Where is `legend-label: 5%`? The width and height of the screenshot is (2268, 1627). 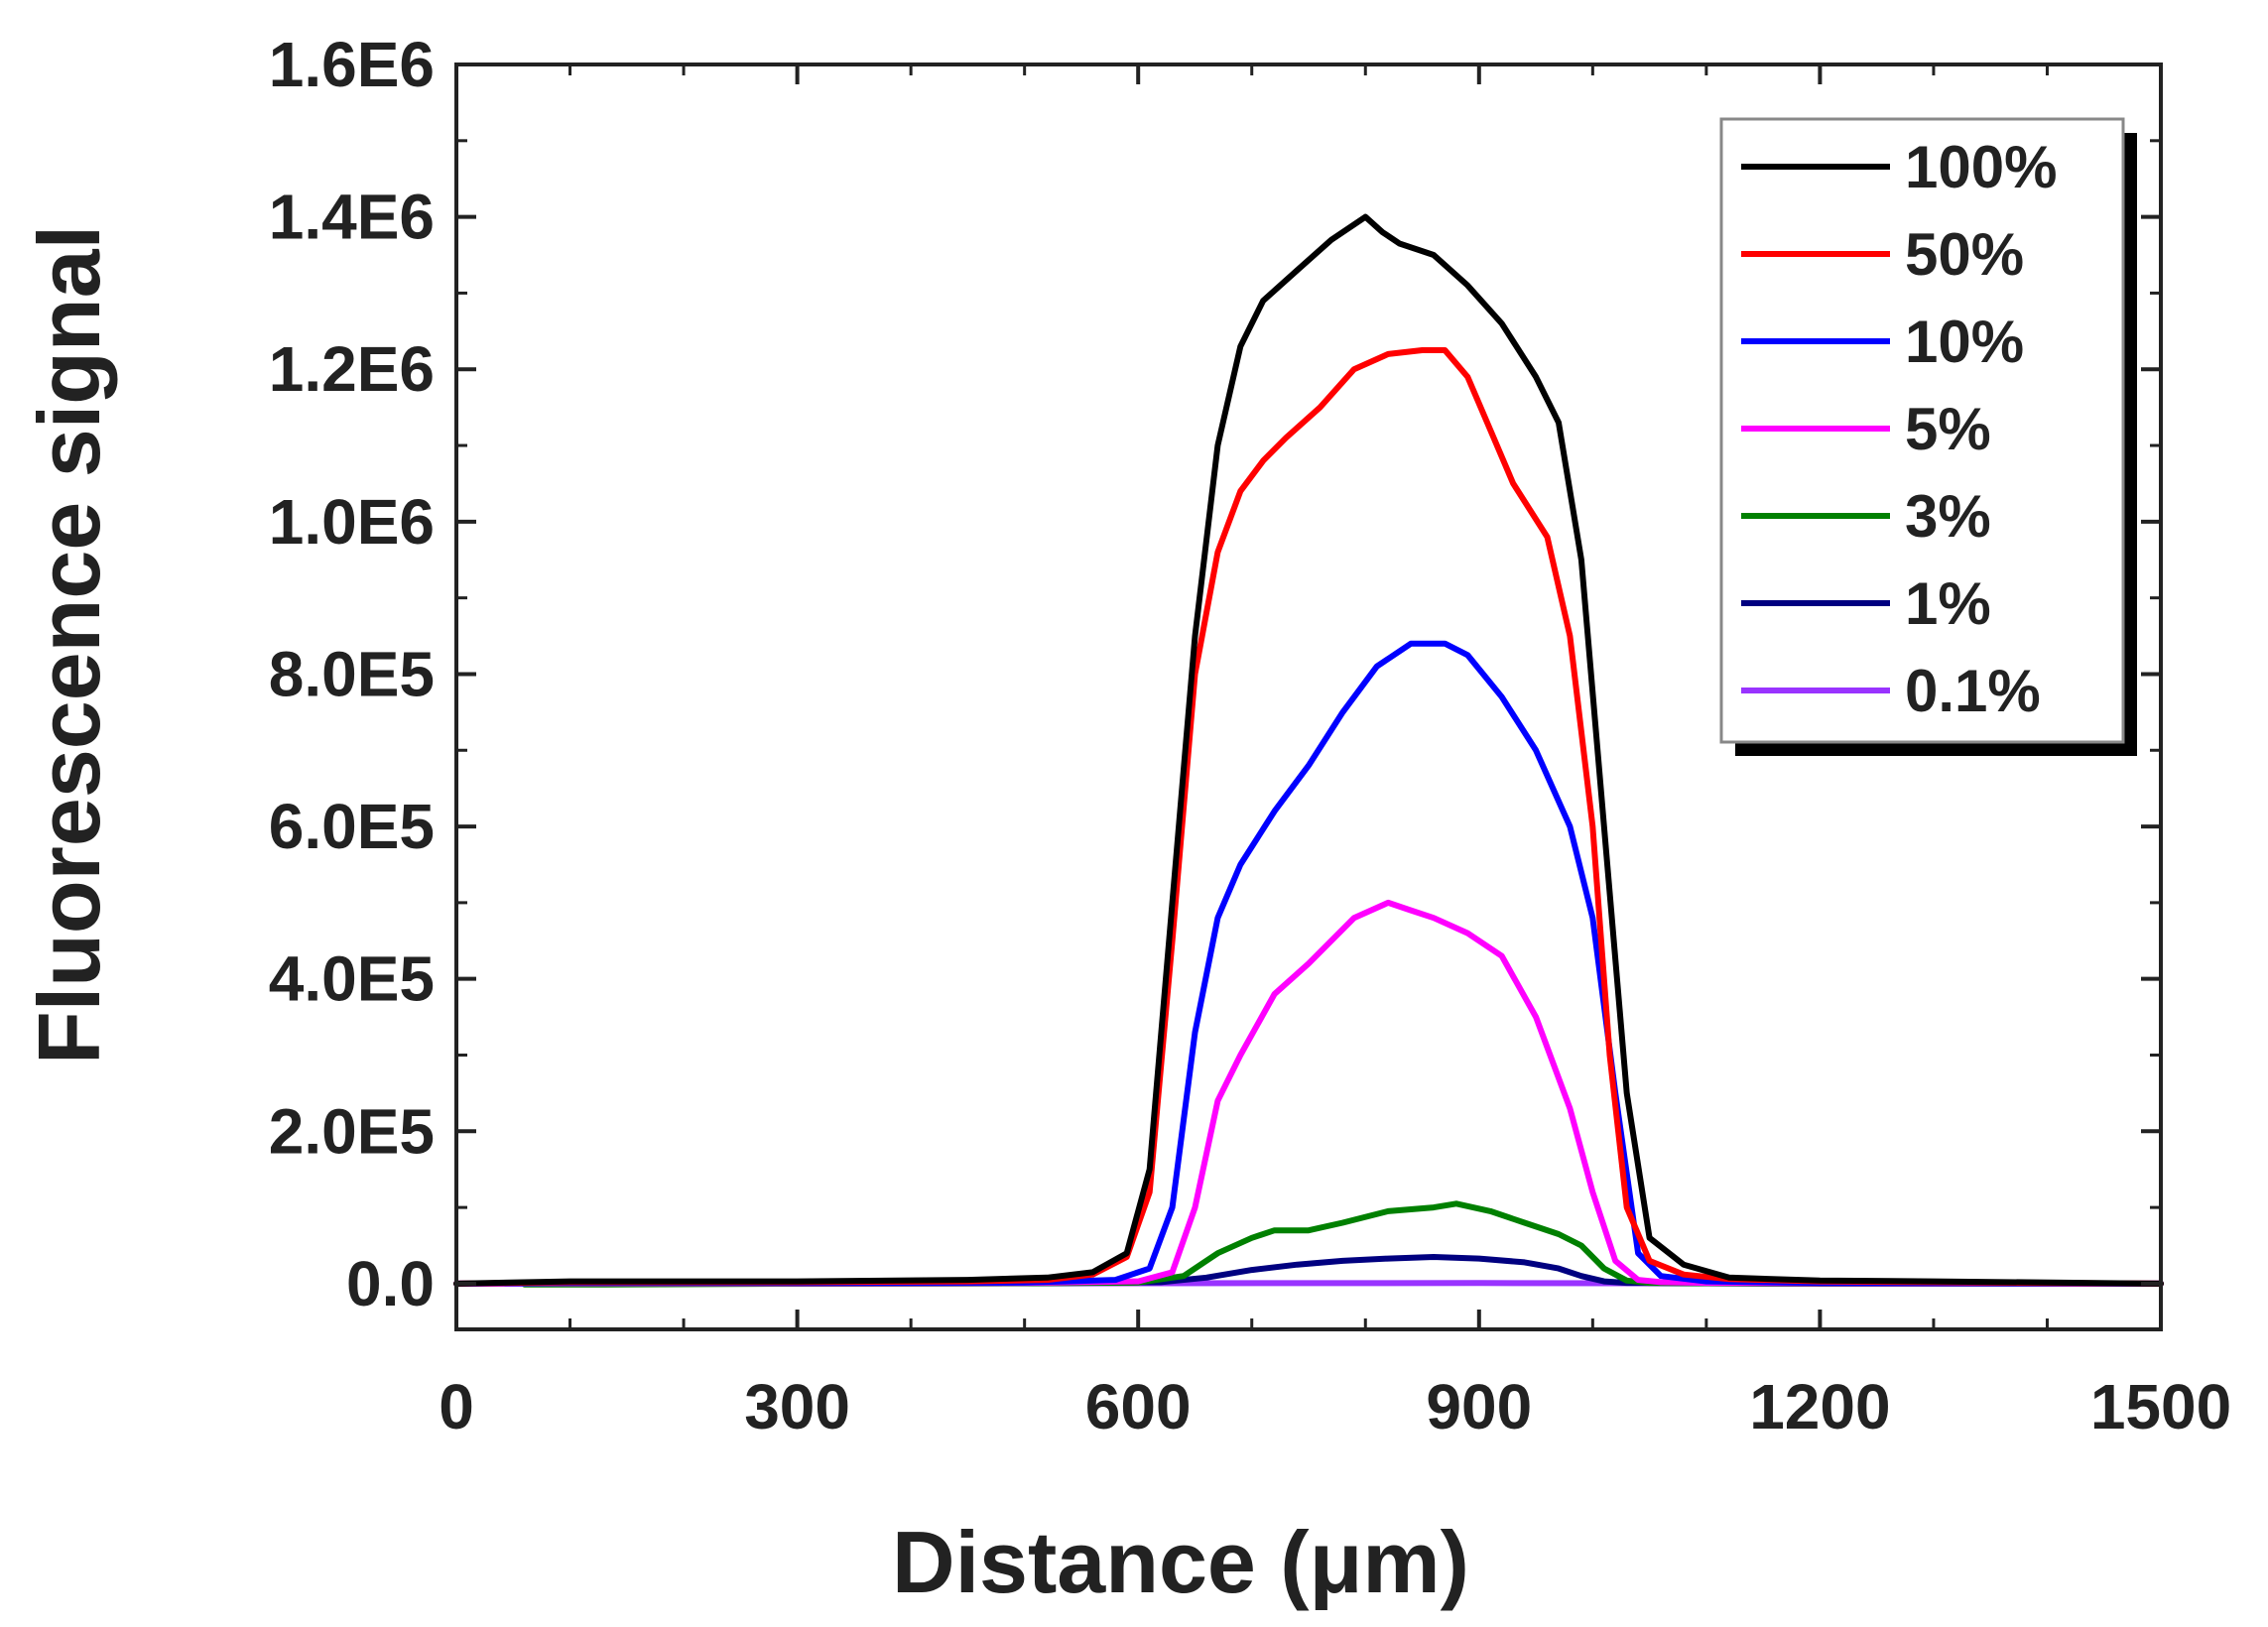
legend-label: 5% is located at coordinates (1948, 429).